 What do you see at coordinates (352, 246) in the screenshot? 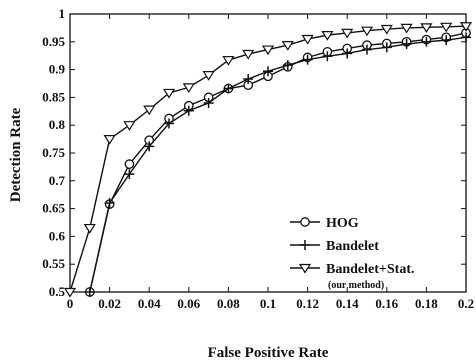
I see `legend-label: Bandelet` at bounding box center [352, 246].